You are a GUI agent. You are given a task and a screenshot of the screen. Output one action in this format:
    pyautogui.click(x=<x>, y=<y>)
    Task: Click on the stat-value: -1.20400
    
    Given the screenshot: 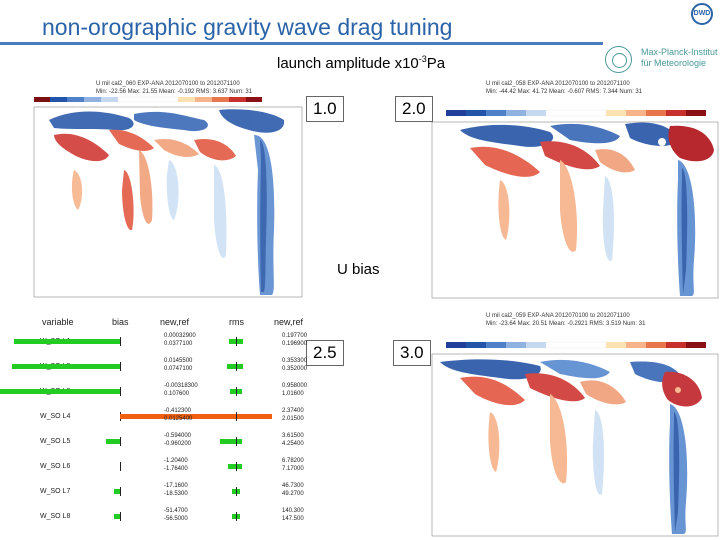 What is the action you would take?
    pyautogui.click(x=176, y=461)
    